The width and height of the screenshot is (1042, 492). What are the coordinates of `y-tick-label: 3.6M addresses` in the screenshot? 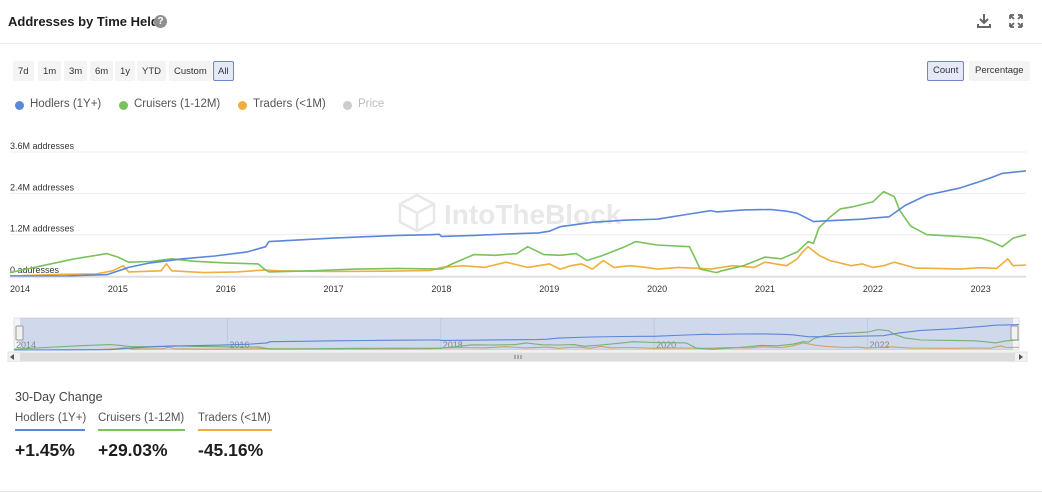 It's located at (42, 146).